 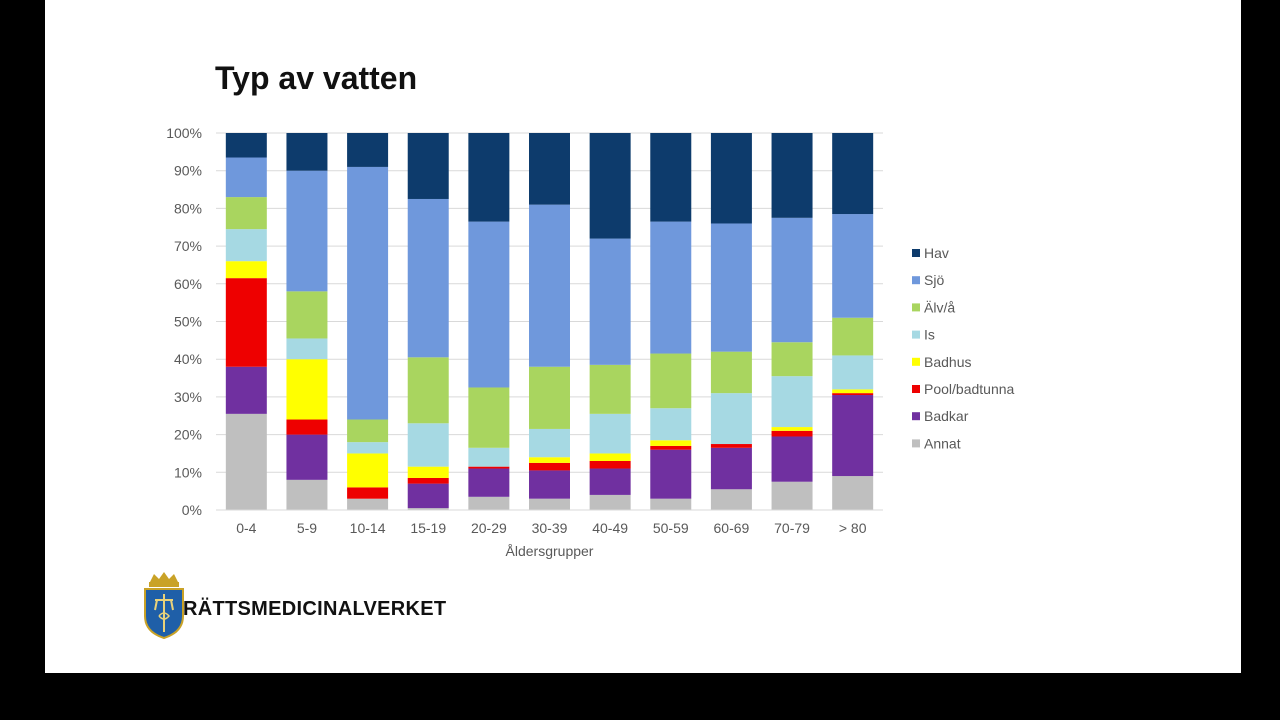 I want to click on y-tick-label: 80%, so click(x=188, y=208).